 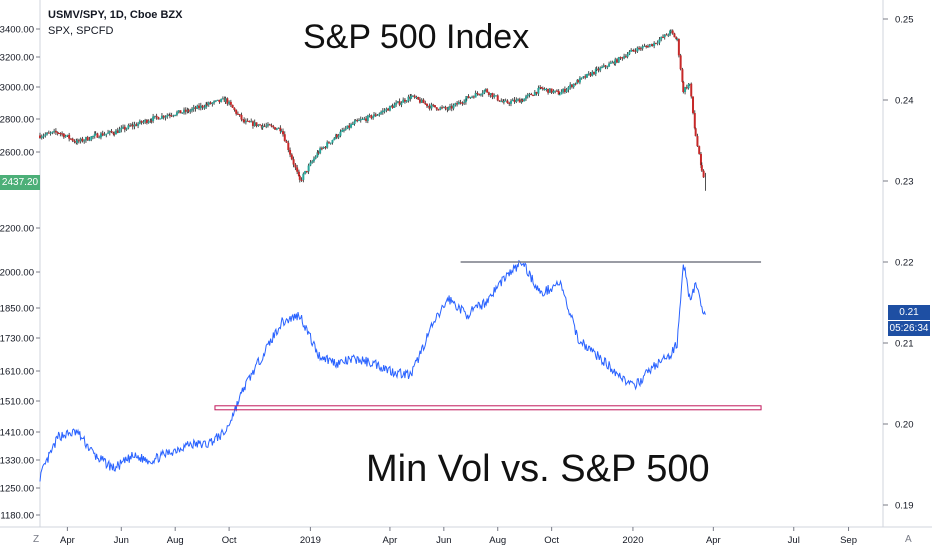 What do you see at coordinates (898, 263) in the screenshot?
I see `right-price-axis: 0.25 0.24 0.23 0.22 0.21 0.20 0.19` at bounding box center [898, 263].